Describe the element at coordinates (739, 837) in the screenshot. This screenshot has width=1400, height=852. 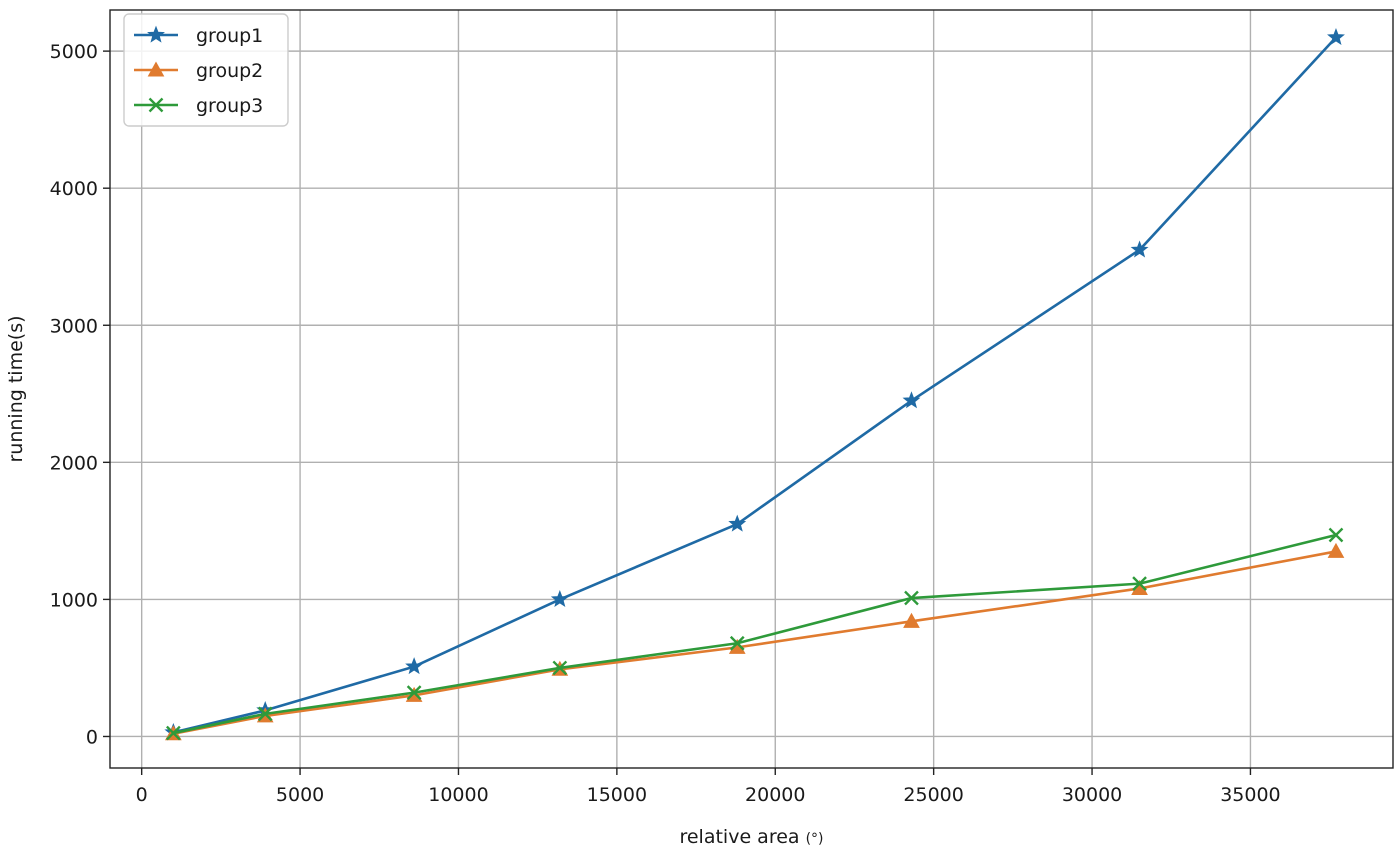
I see `x-axis-label-text: relative area` at that location.